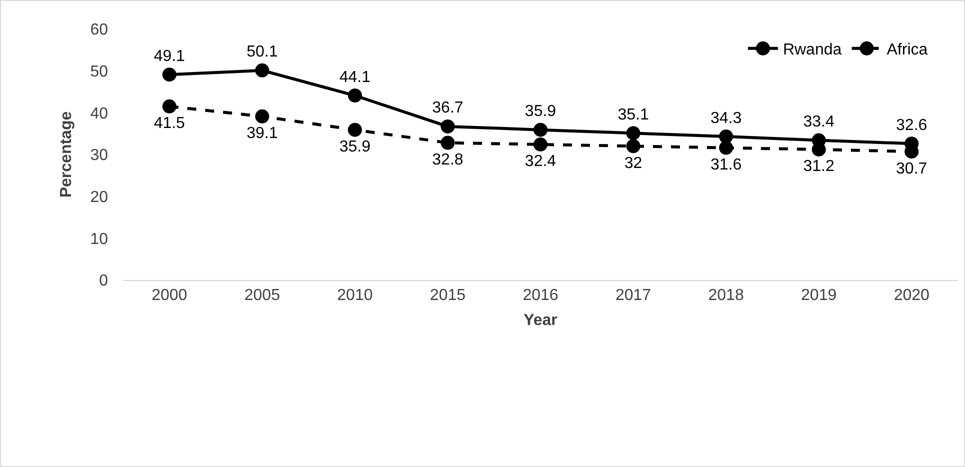 The width and height of the screenshot is (965, 467). Describe the element at coordinates (170, 123) in the screenshot. I see `data-label: 41.5` at that location.